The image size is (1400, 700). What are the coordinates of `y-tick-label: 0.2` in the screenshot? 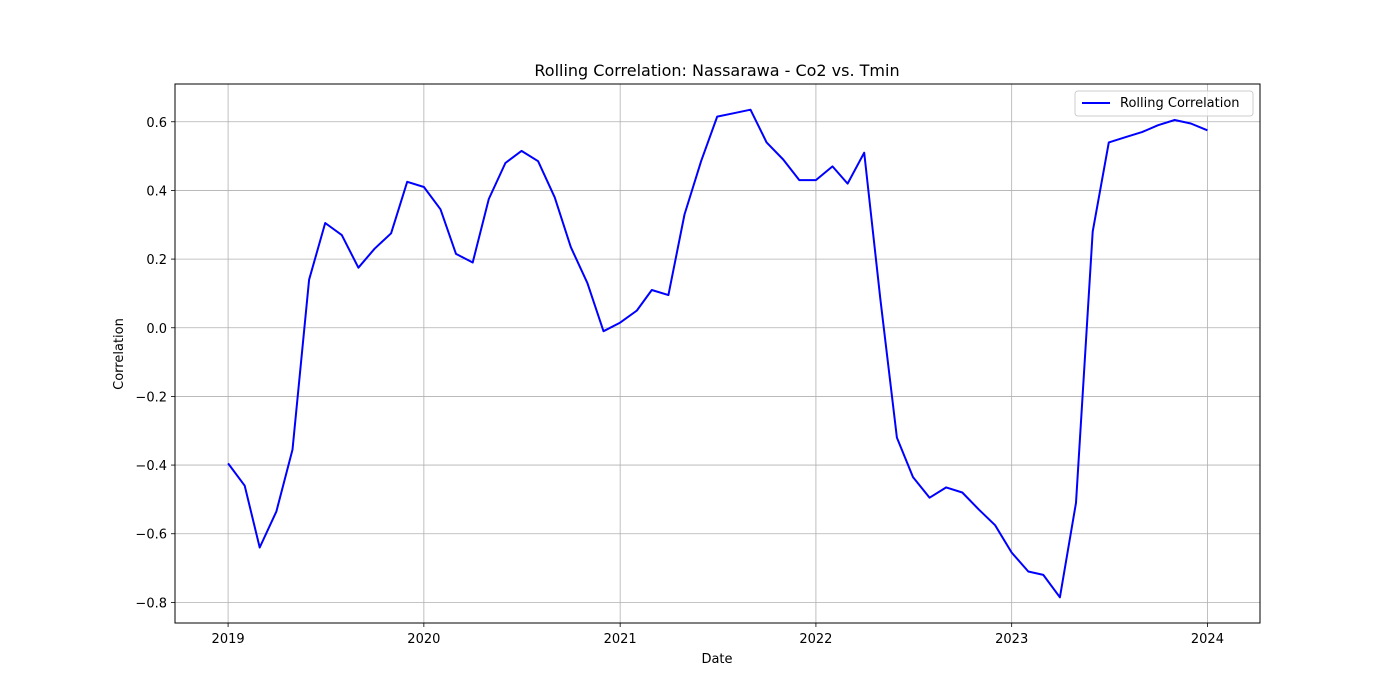 It's located at (156, 260).